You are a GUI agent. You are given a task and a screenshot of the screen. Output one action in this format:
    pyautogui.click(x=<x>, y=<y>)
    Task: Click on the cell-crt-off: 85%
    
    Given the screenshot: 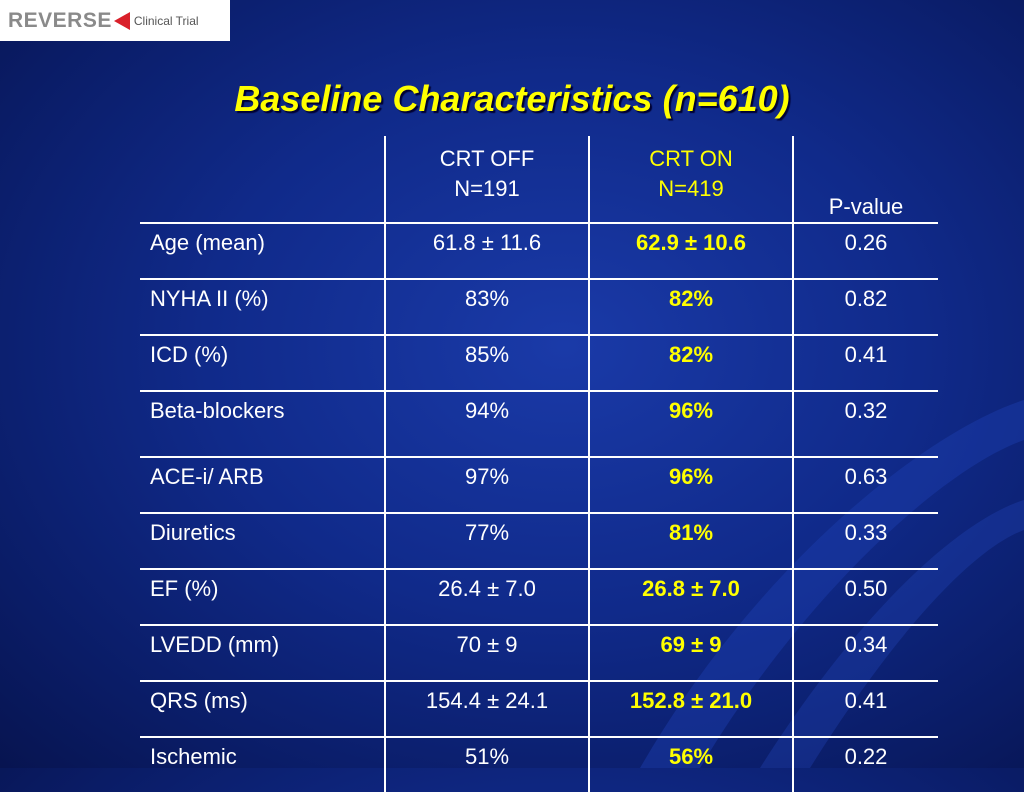 What is the action you would take?
    pyautogui.click(x=486, y=362)
    